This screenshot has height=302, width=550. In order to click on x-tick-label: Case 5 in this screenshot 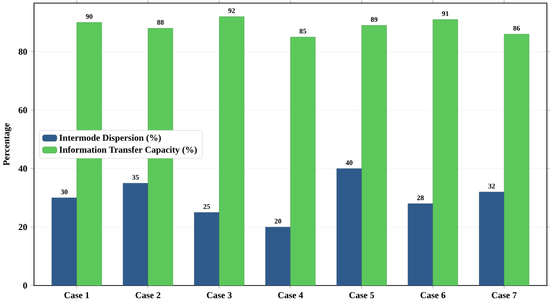, I will do `click(361, 295)`.